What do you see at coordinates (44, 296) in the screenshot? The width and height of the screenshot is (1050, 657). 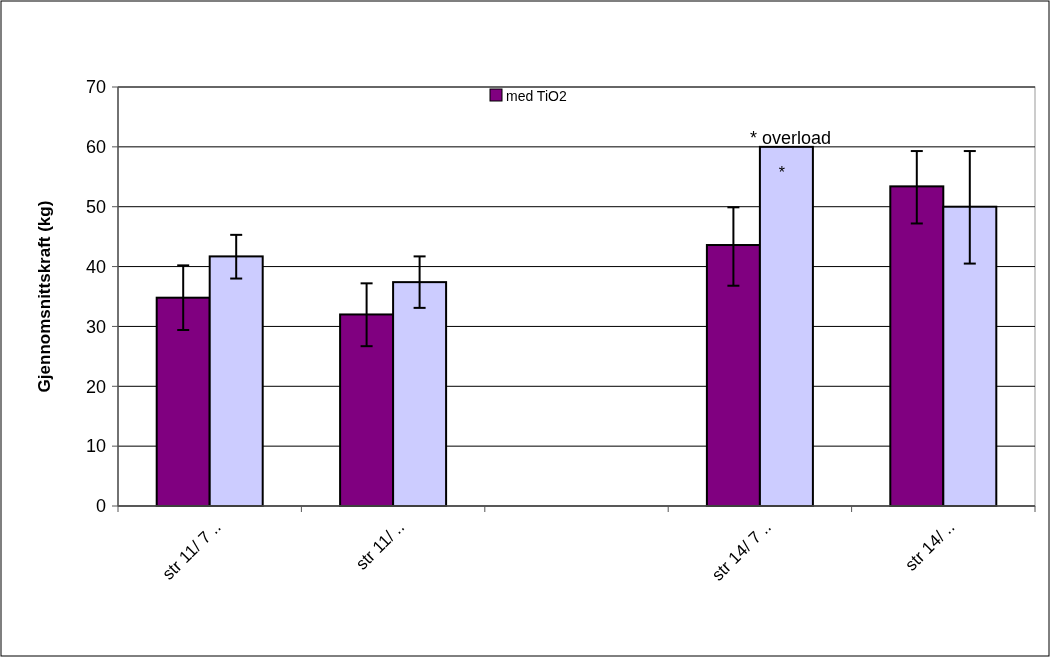 I see `y-axis-title: Gjennomsnittskraft (kg)` at bounding box center [44, 296].